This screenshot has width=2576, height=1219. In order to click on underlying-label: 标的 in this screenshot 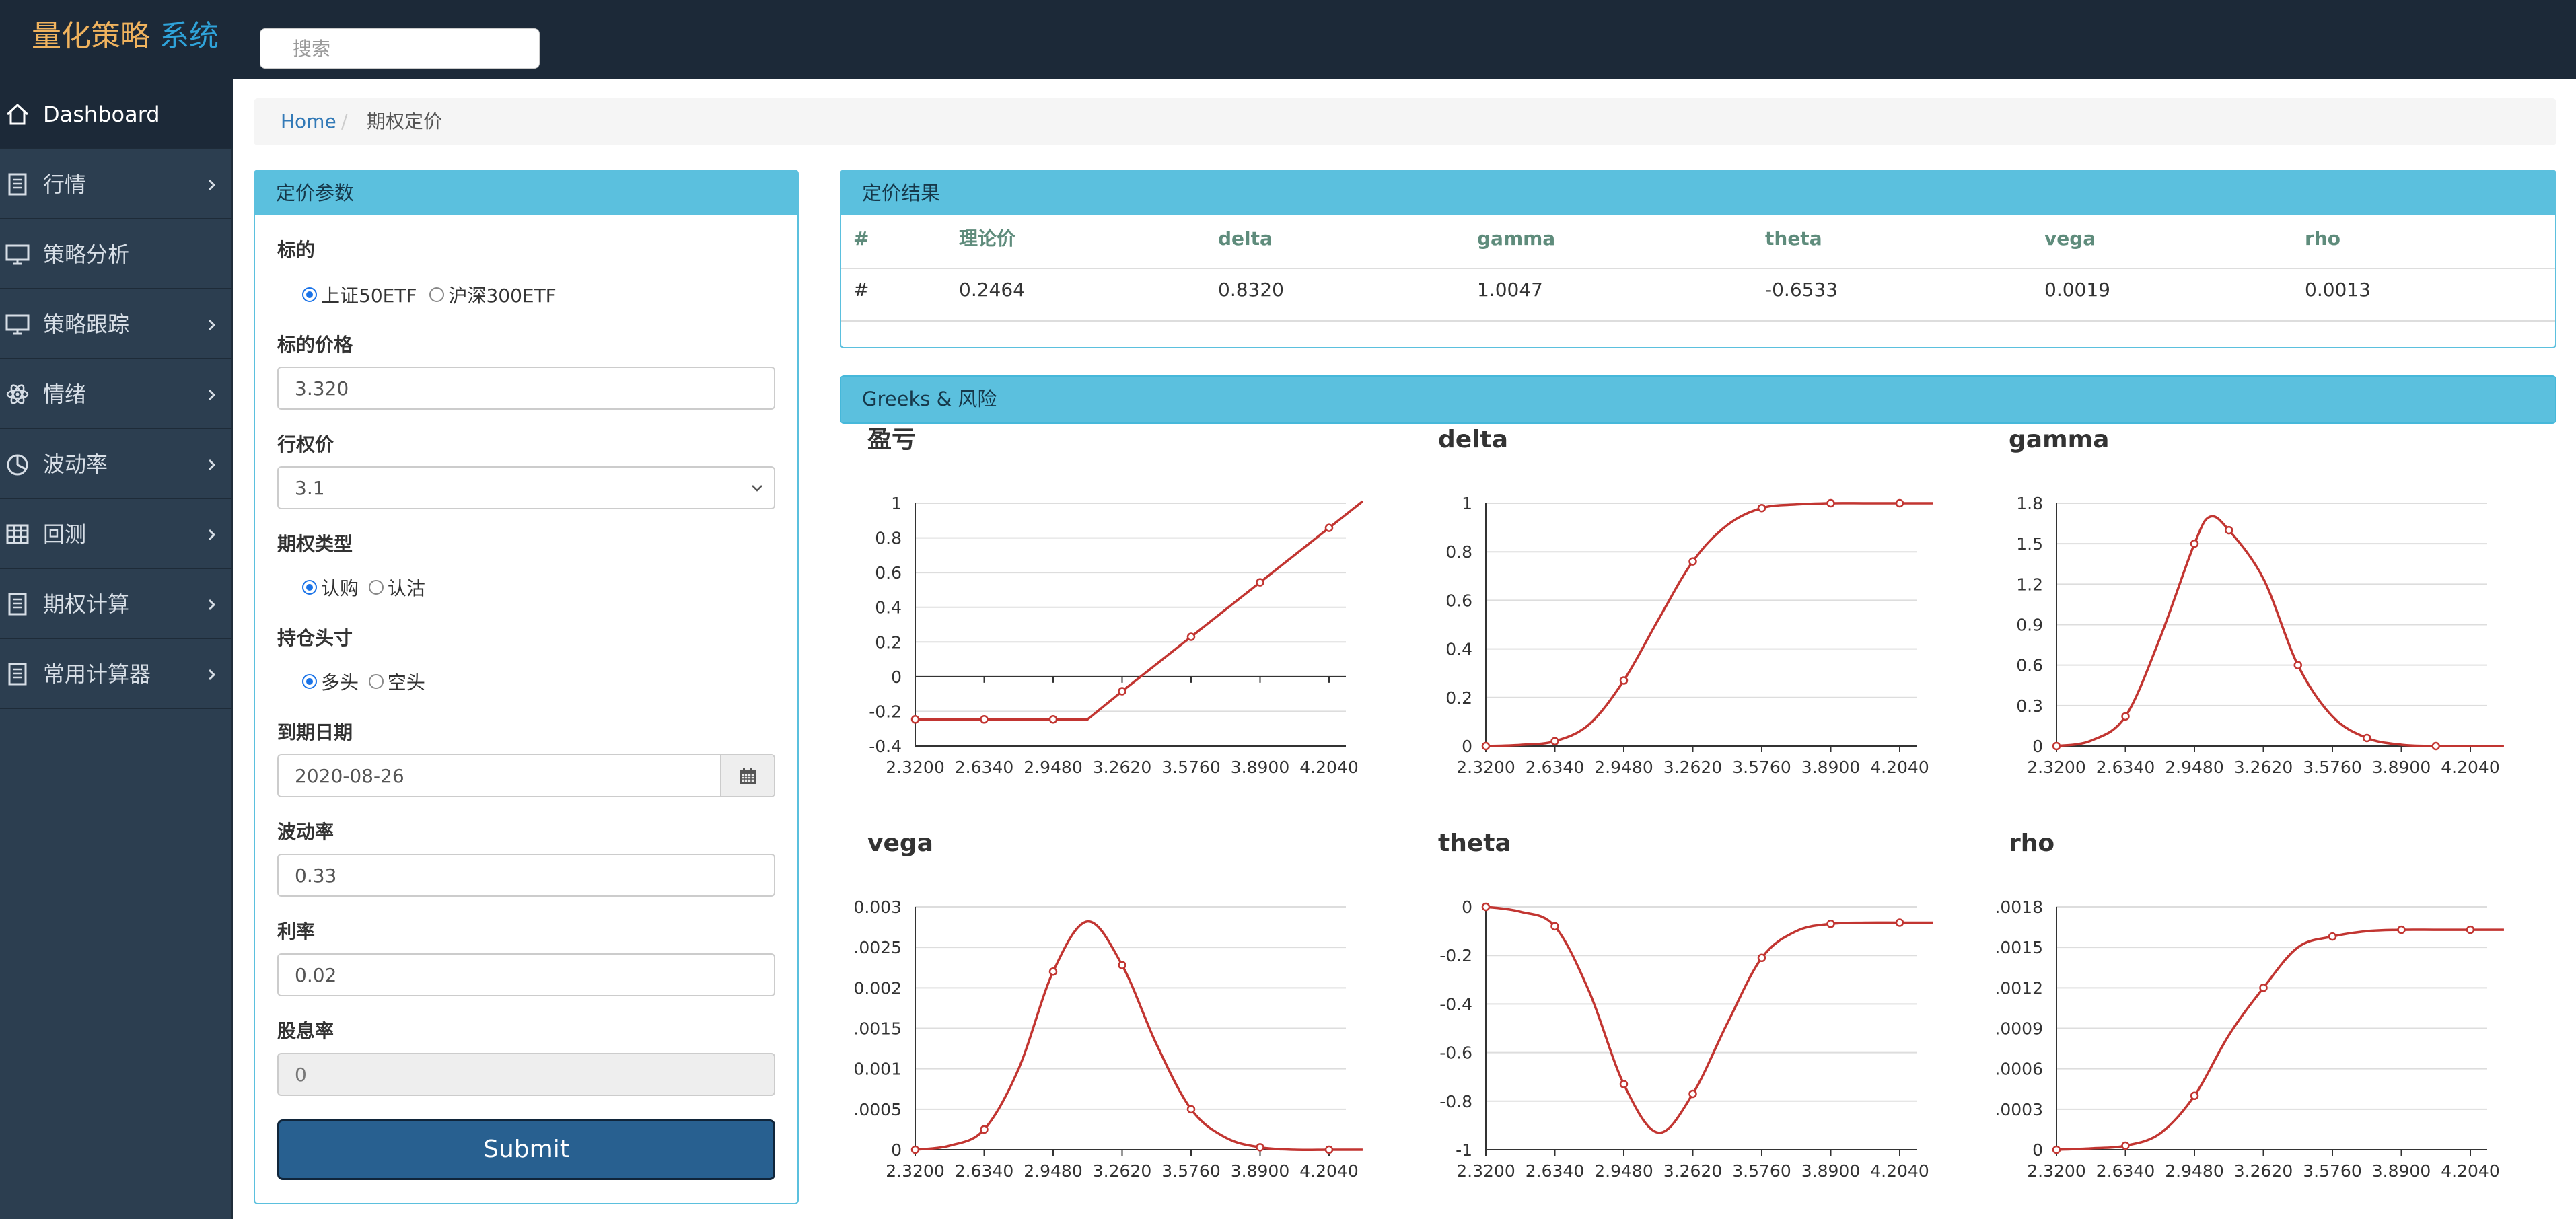, I will do `click(296, 250)`.